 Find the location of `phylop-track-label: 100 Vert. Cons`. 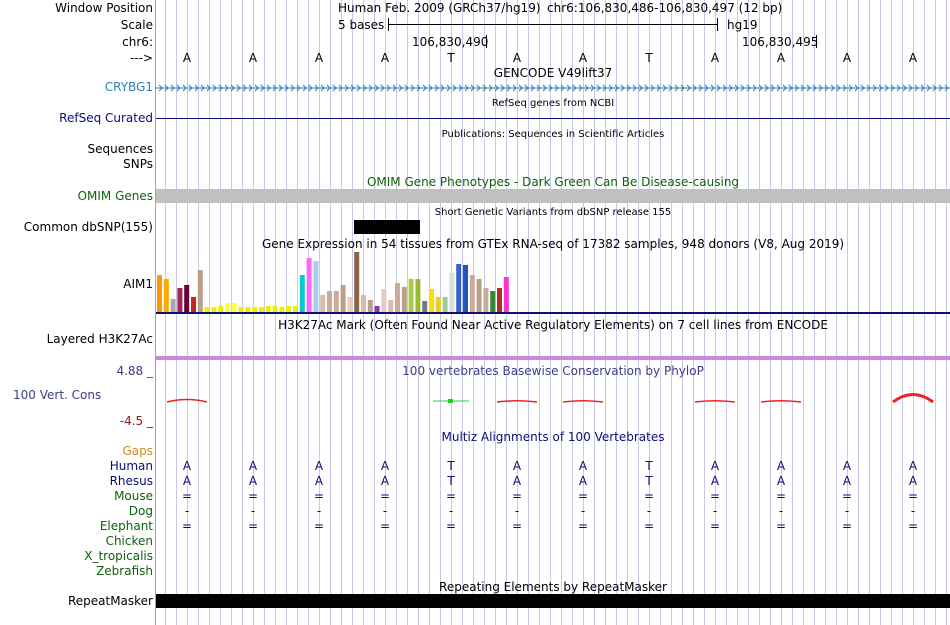

phylop-track-label: 100 Vert. Cons is located at coordinates (57, 395).